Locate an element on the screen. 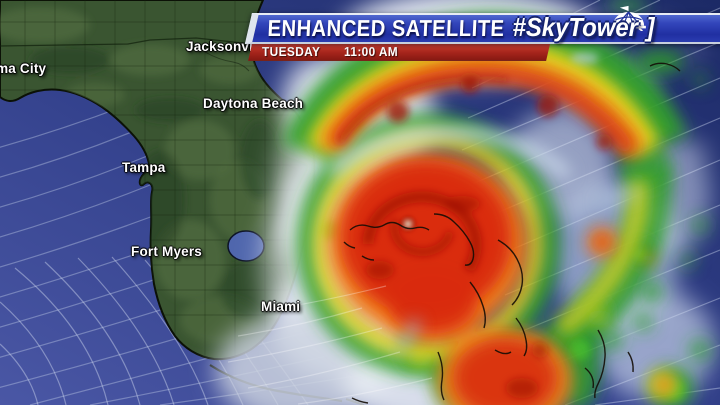 This screenshot has width=720, height=405. city-label-daytona-beach: Daytona Beach is located at coordinates (253, 103).